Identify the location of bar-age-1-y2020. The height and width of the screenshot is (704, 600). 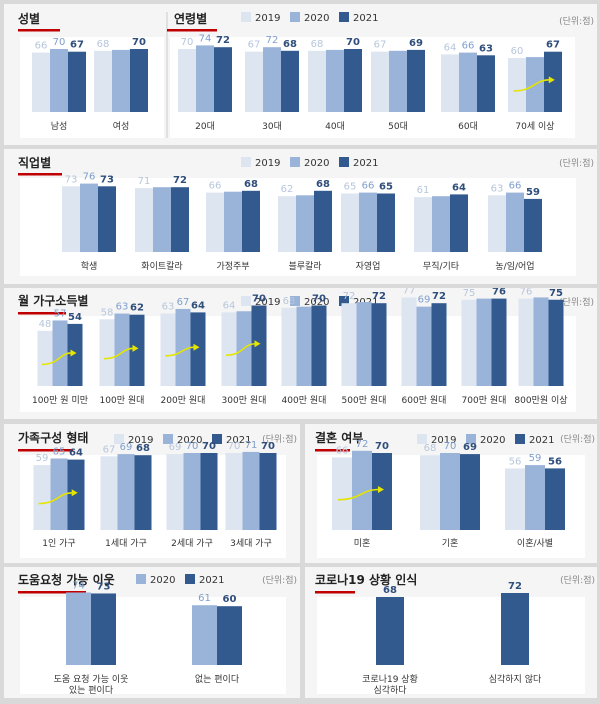
(272, 80).